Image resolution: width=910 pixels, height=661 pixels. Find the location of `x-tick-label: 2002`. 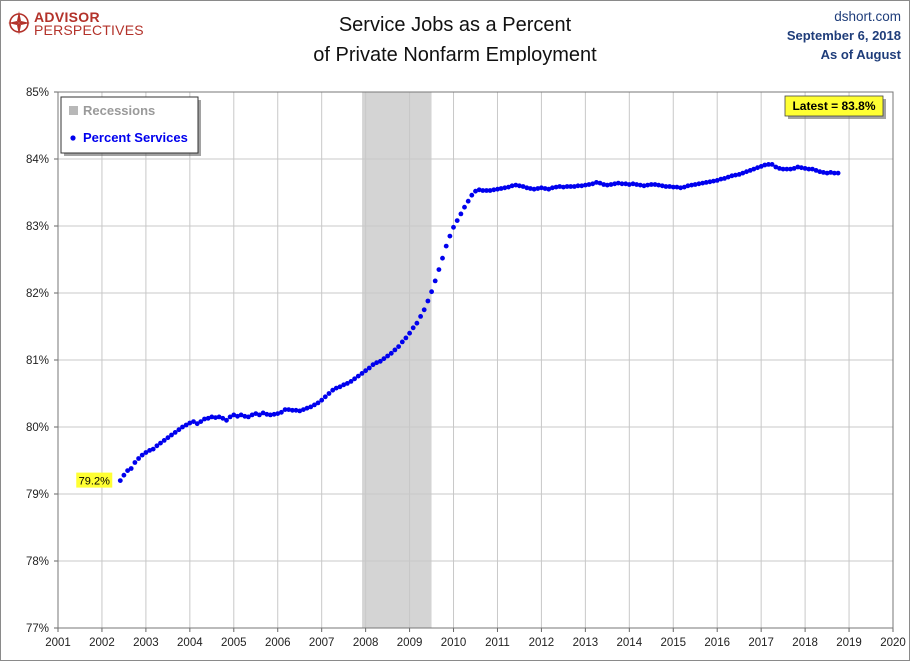

x-tick-label: 2002 is located at coordinates (102, 643).